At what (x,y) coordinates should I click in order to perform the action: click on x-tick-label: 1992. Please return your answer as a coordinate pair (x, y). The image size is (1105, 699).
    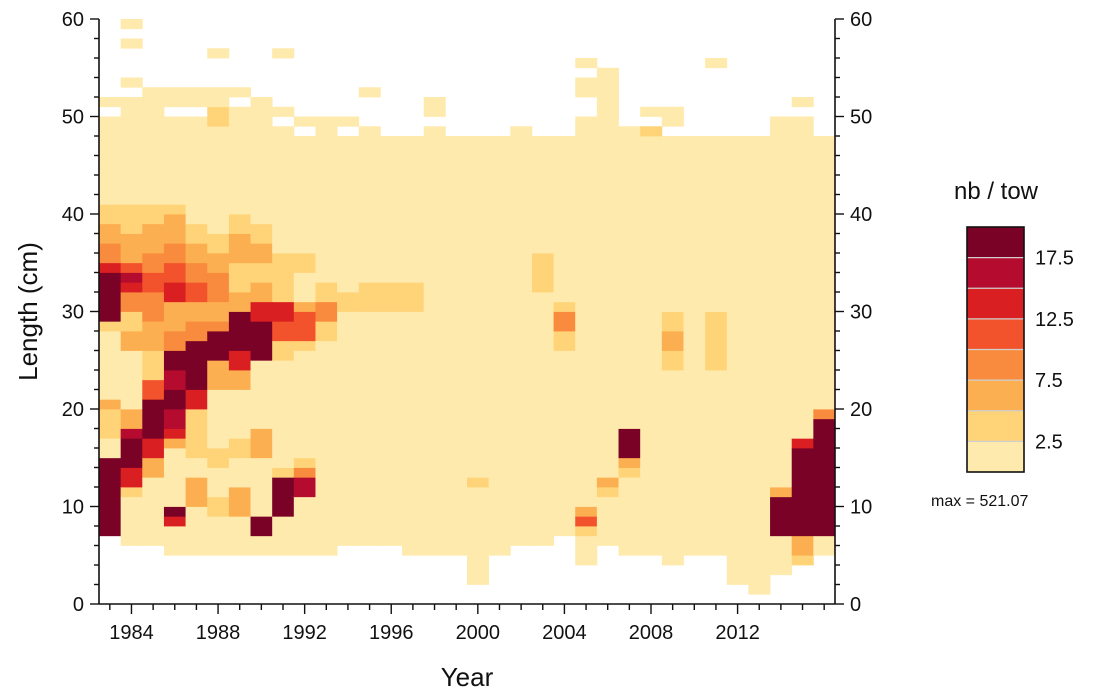
    Looking at the image, I should click on (304, 633).